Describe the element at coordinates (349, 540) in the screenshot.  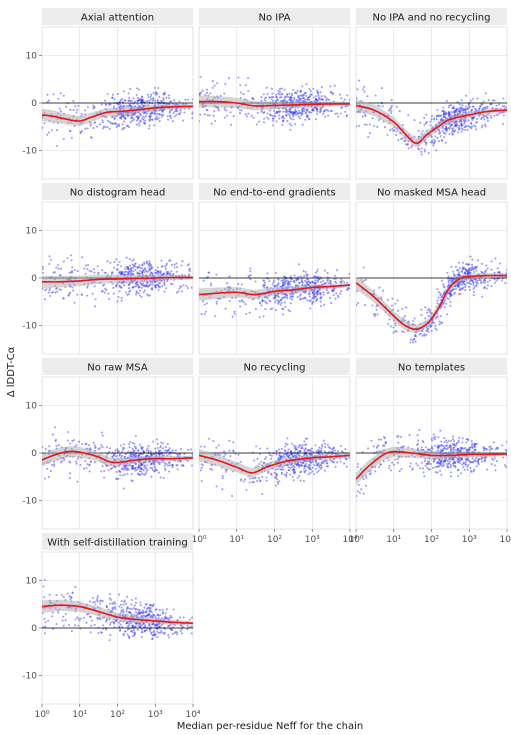
I see `x-tick-label: 10⁴` at that location.